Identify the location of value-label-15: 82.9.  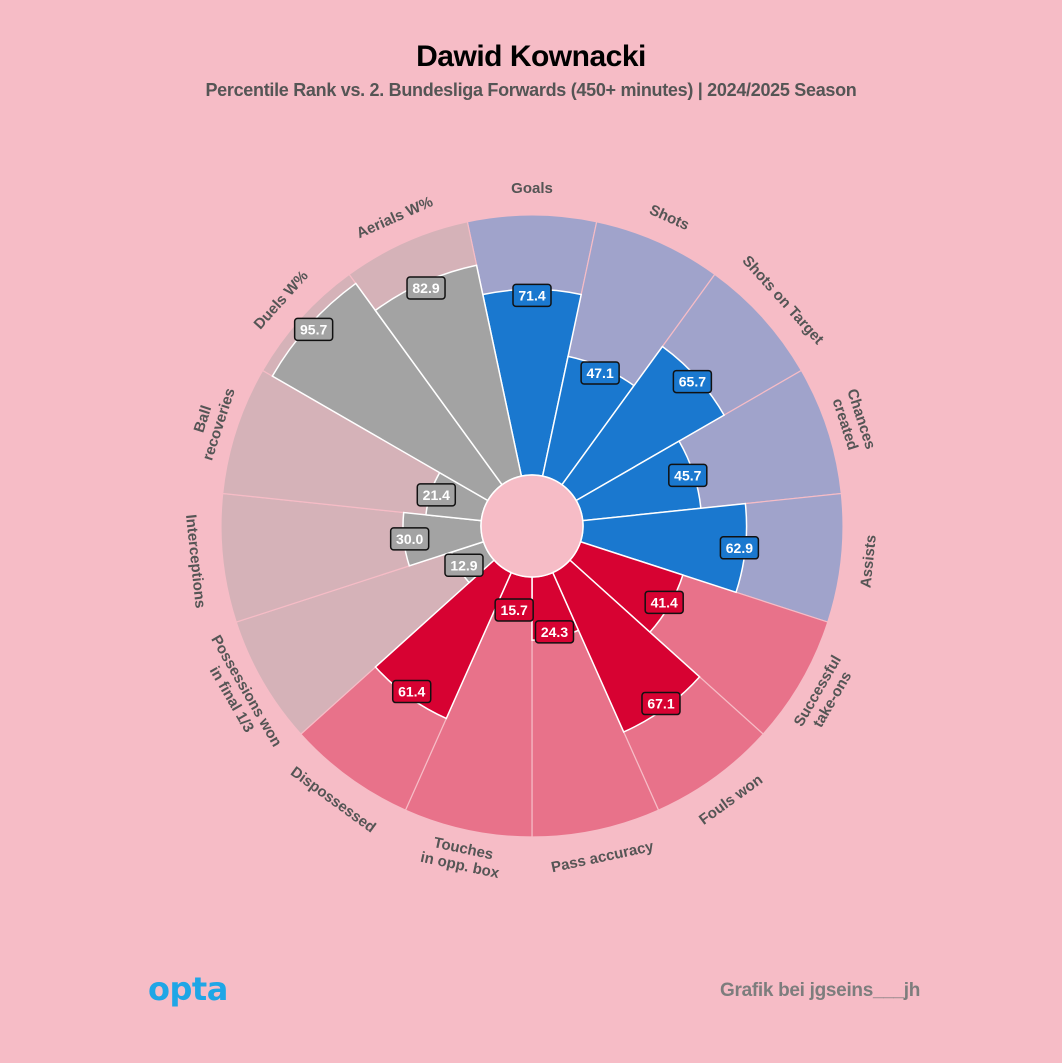
(425, 288).